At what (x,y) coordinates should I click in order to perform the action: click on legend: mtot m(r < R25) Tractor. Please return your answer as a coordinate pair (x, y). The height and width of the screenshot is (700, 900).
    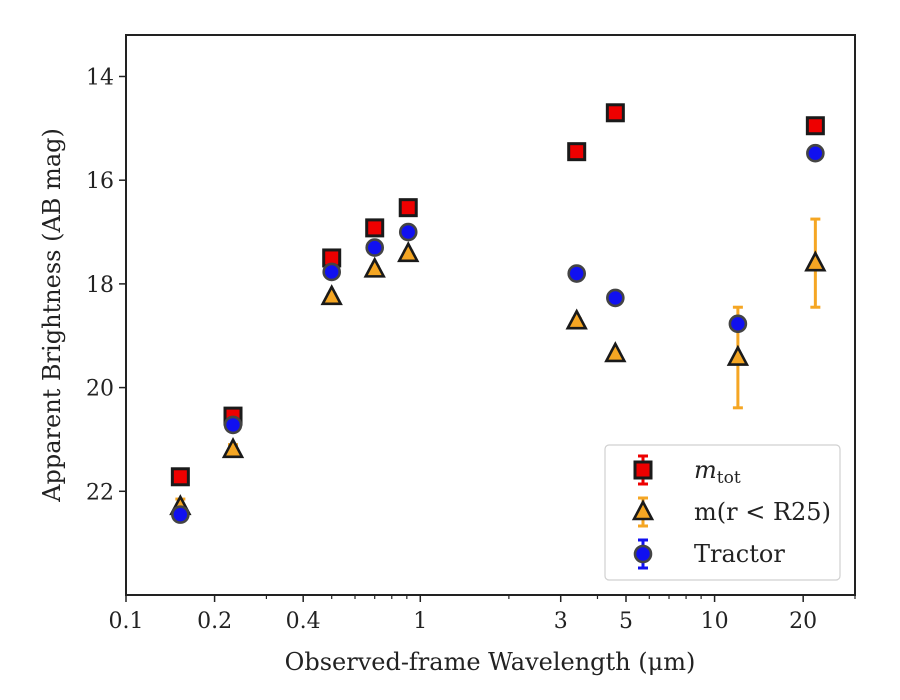
    Looking at the image, I should click on (722, 512).